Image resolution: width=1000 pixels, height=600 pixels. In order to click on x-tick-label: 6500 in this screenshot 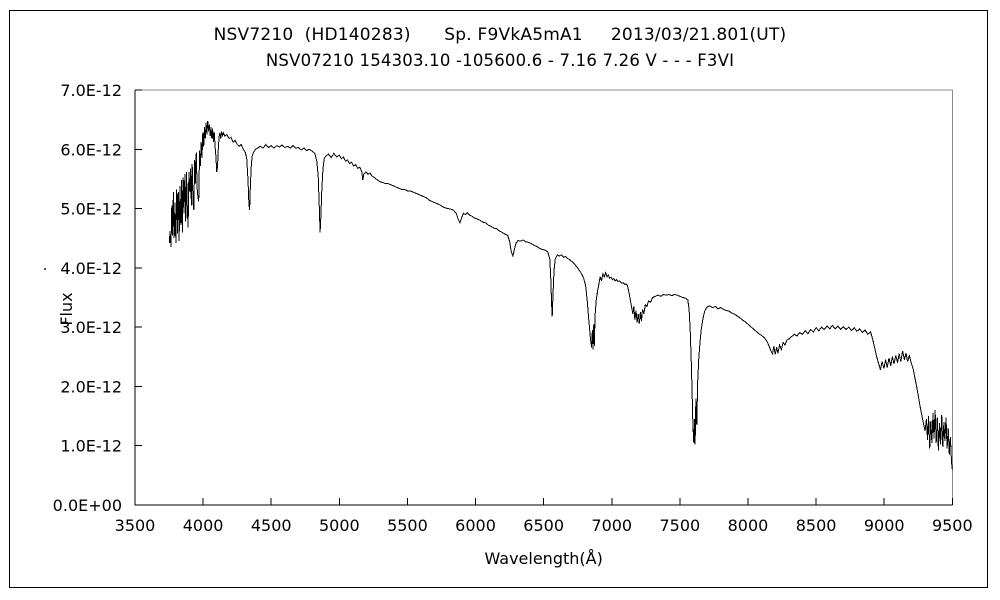, I will do `click(543, 525)`.